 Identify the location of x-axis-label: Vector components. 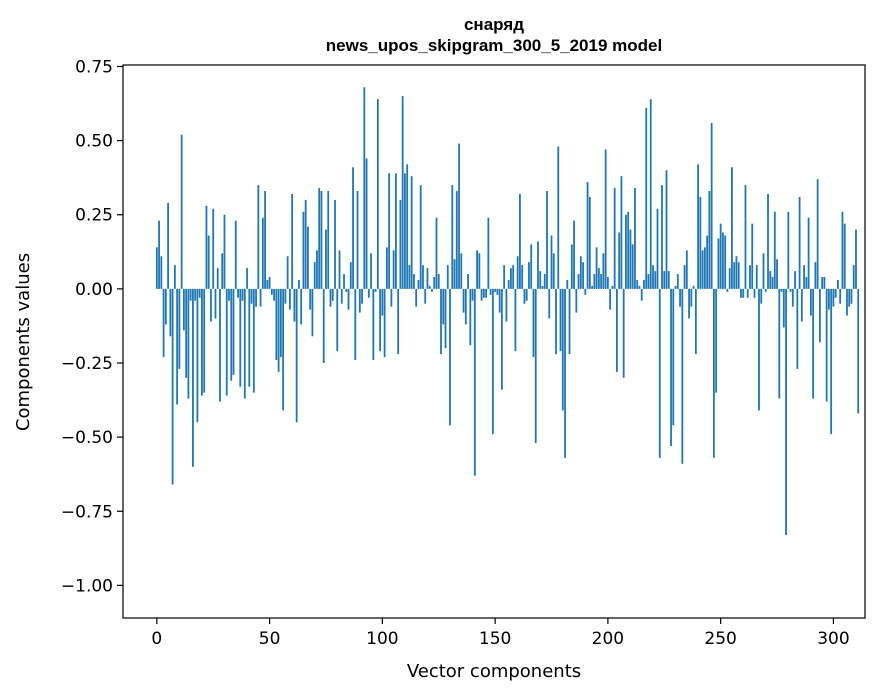
(494, 671).